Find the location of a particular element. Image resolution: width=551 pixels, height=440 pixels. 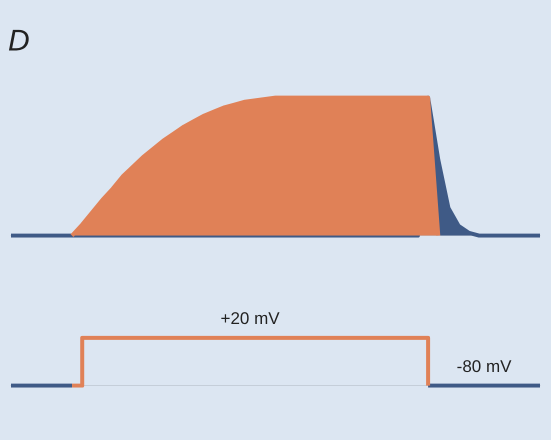

annotation: +20 mV is located at coordinates (250, 318).